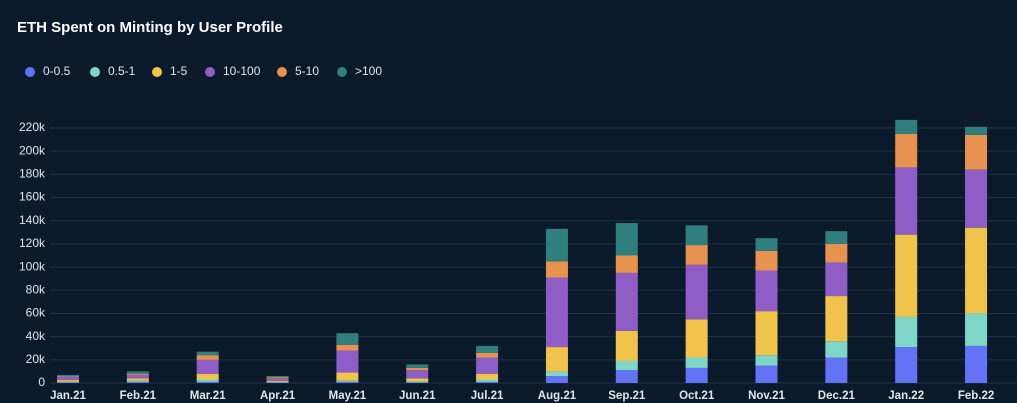 This screenshot has width=1017, height=403. What do you see at coordinates (307, 71) in the screenshot?
I see `legend-label: 5-10` at bounding box center [307, 71].